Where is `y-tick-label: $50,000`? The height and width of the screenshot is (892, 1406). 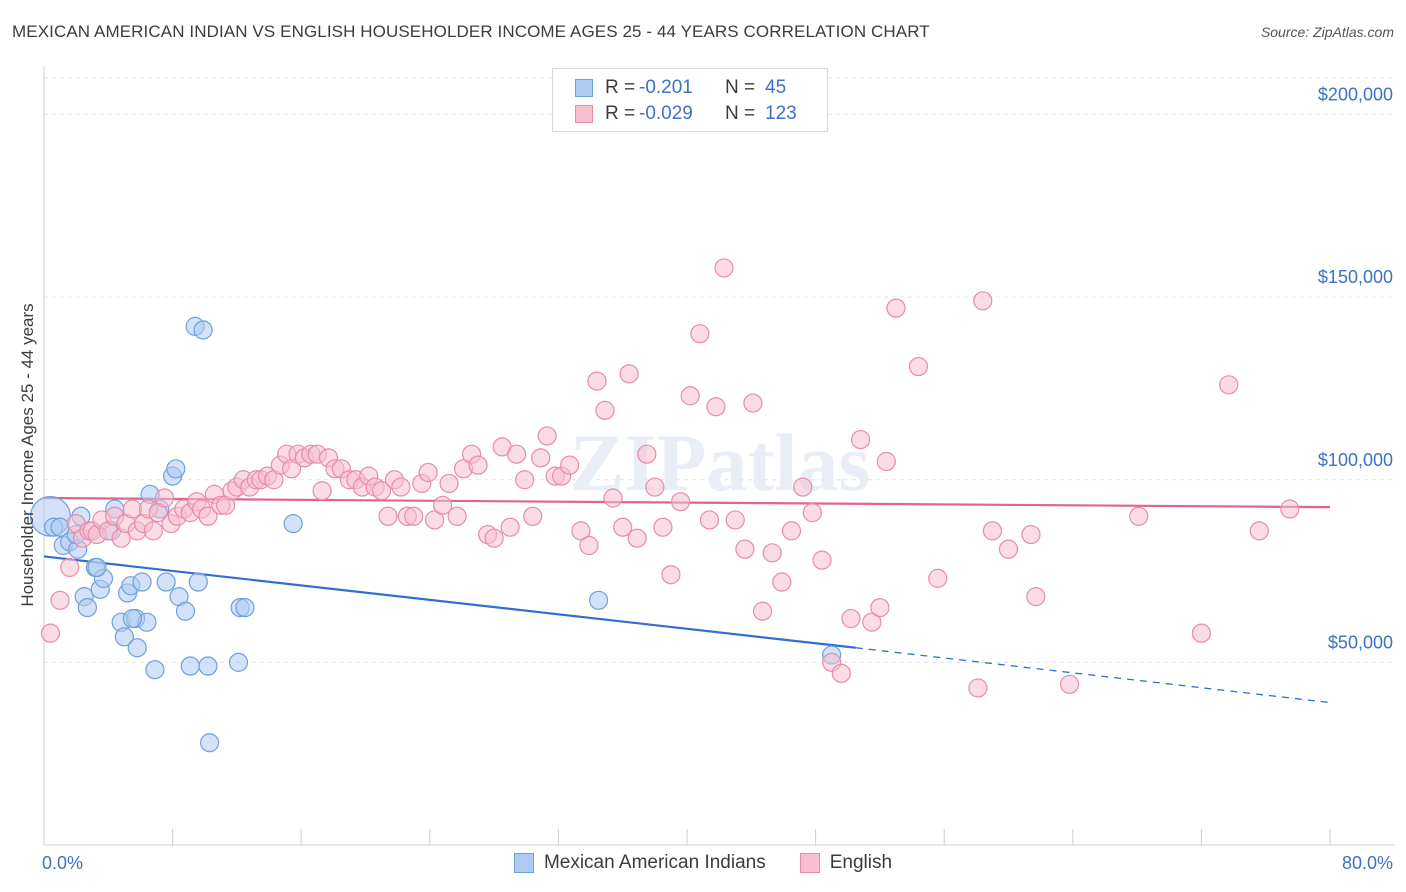
y-tick-label: $50,000 is located at coordinates (1360, 642).